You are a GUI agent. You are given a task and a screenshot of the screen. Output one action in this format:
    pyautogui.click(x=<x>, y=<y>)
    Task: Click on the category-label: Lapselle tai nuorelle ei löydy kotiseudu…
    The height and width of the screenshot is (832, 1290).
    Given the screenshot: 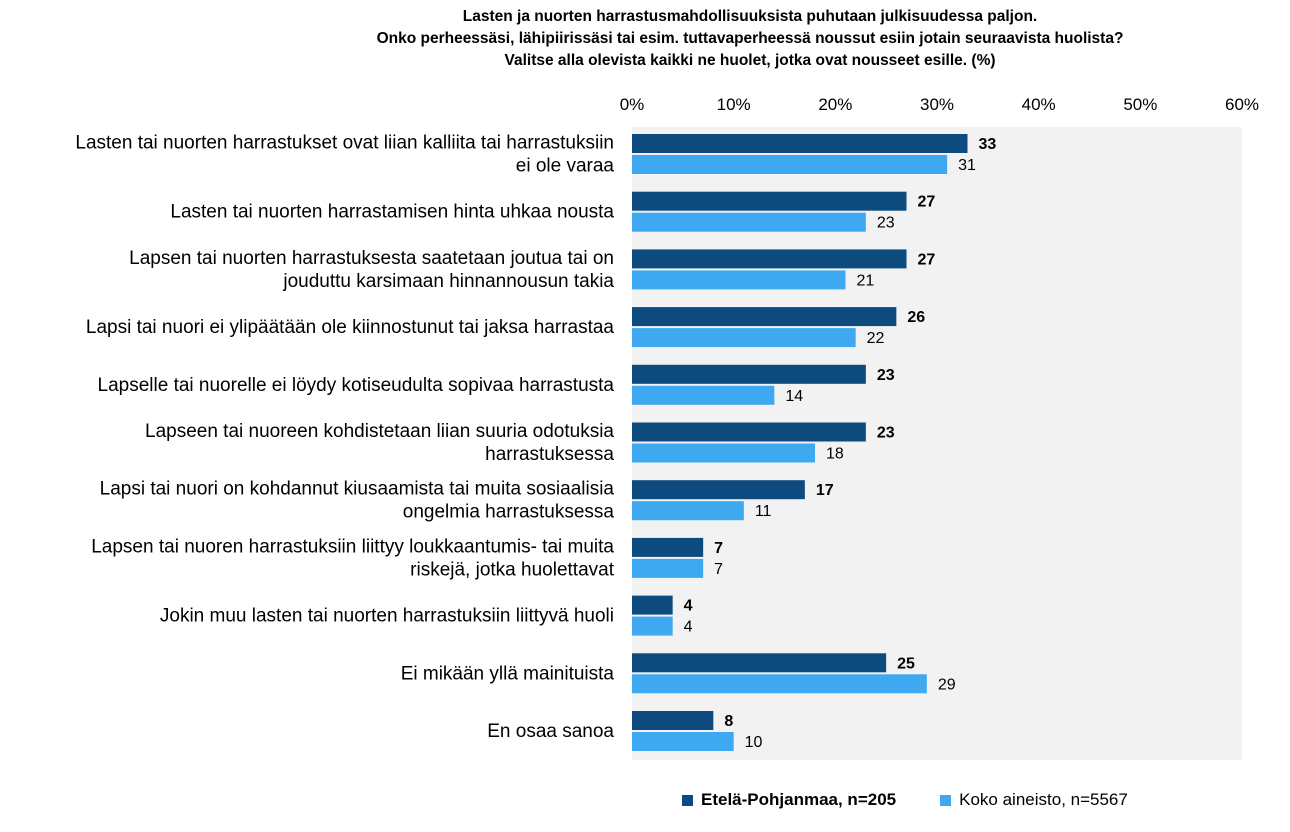 What is the action you would take?
    pyautogui.click(x=356, y=385)
    